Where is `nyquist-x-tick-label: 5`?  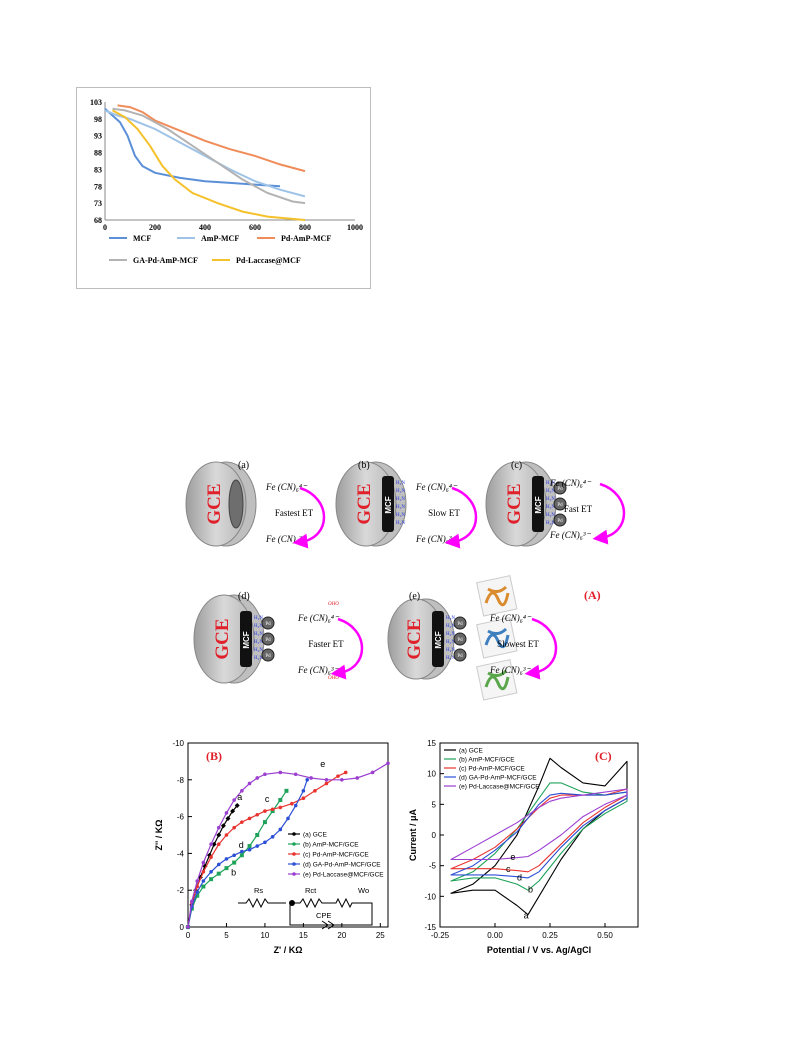
nyquist-x-tick-label: 5 is located at coordinates (226, 935).